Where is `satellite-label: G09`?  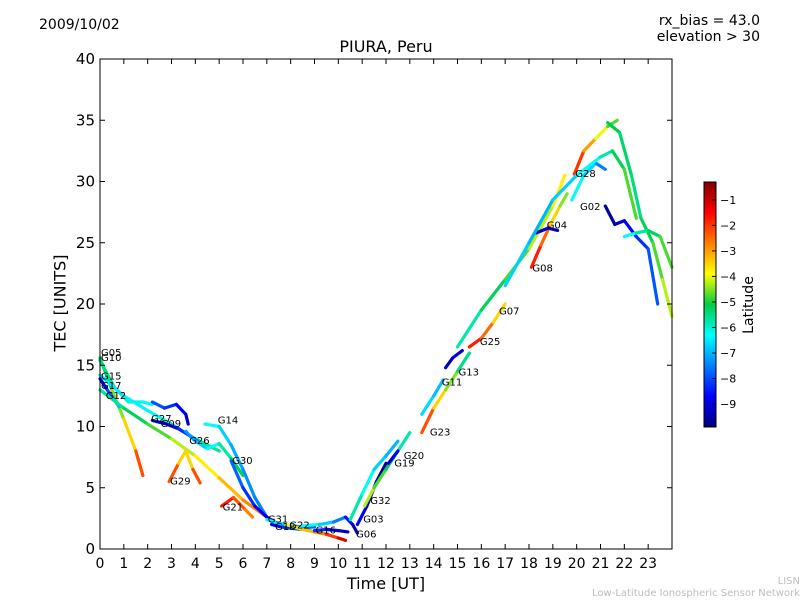
satellite-label: G09 is located at coordinates (171, 424).